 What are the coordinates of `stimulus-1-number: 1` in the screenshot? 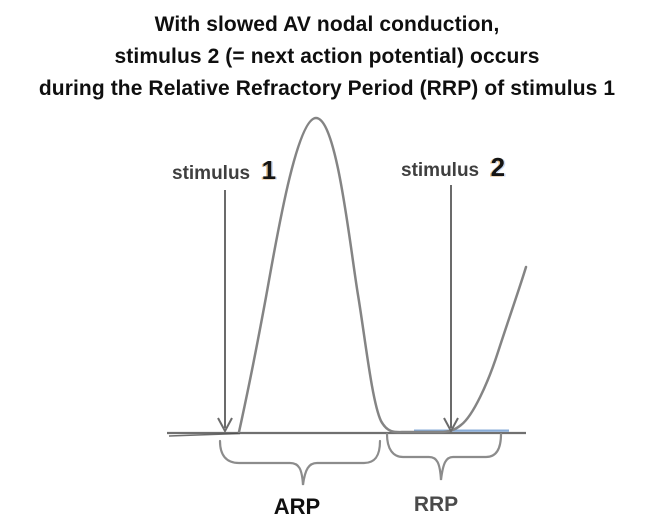 It's located at (269, 170).